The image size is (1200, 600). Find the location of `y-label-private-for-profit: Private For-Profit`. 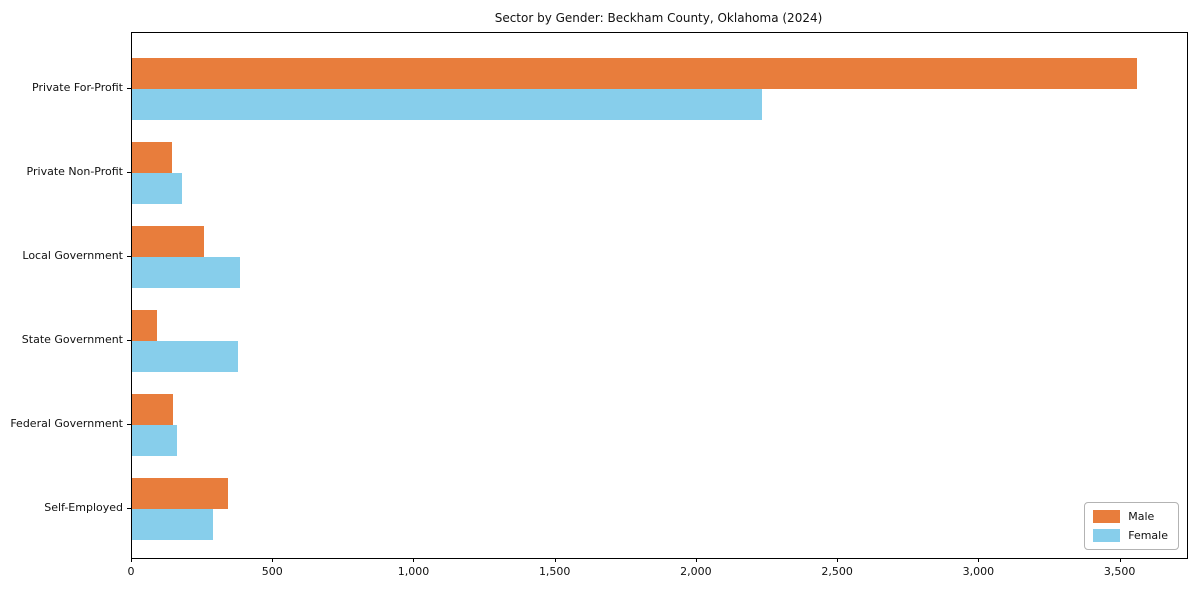

y-label-private-for-profit: Private For-Profit is located at coordinates (77, 87).